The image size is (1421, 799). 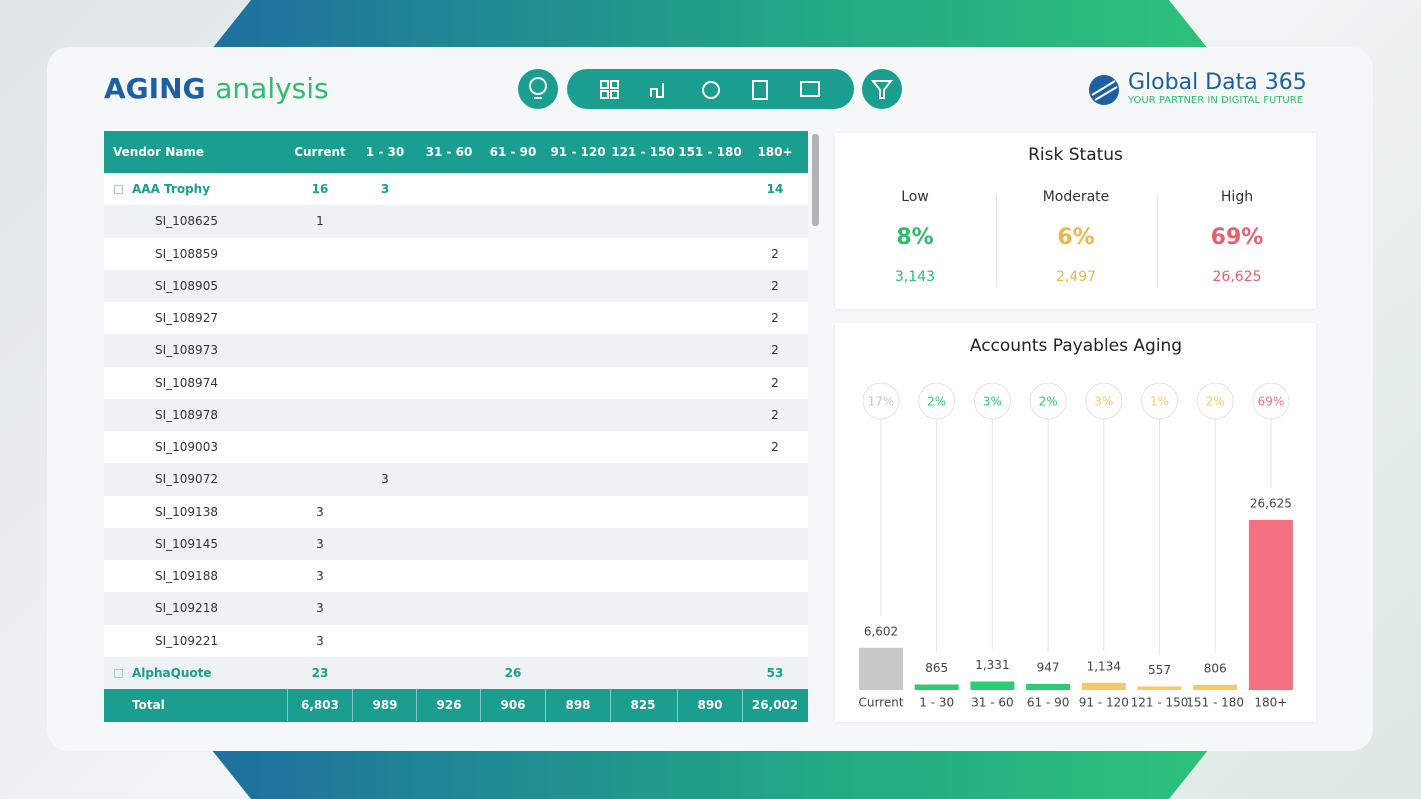 What do you see at coordinates (1104, 90) in the screenshot?
I see `logo-icon` at bounding box center [1104, 90].